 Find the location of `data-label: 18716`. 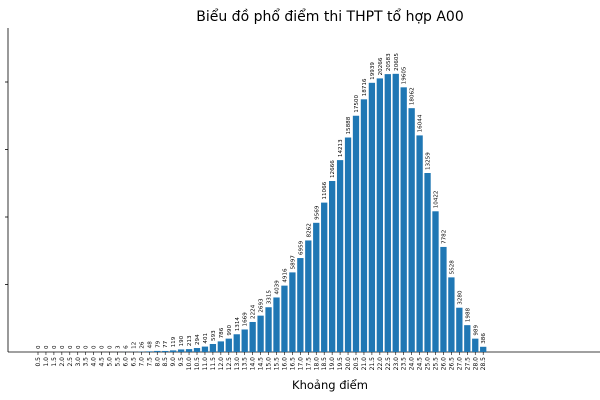

data-label: 18716 is located at coordinates (365, 87).